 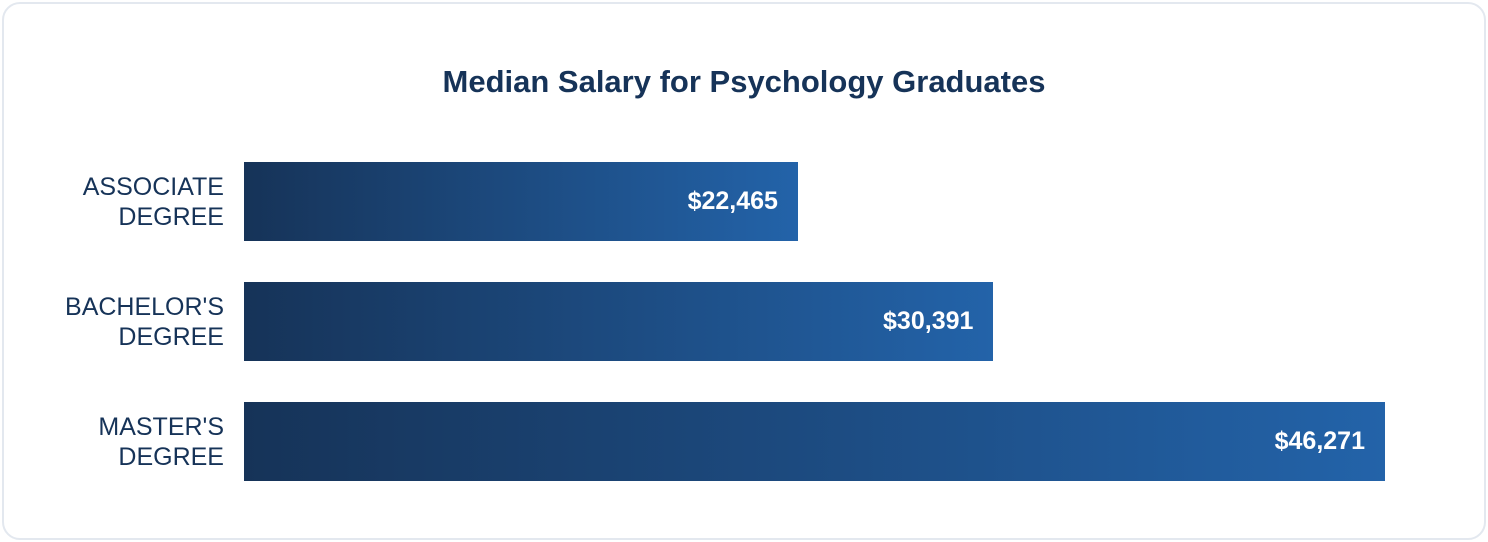 What do you see at coordinates (744, 81) in the screenshot?
I see `chart-title: Median Salary for Psychology Graduates` at bounding box center [744, 81].